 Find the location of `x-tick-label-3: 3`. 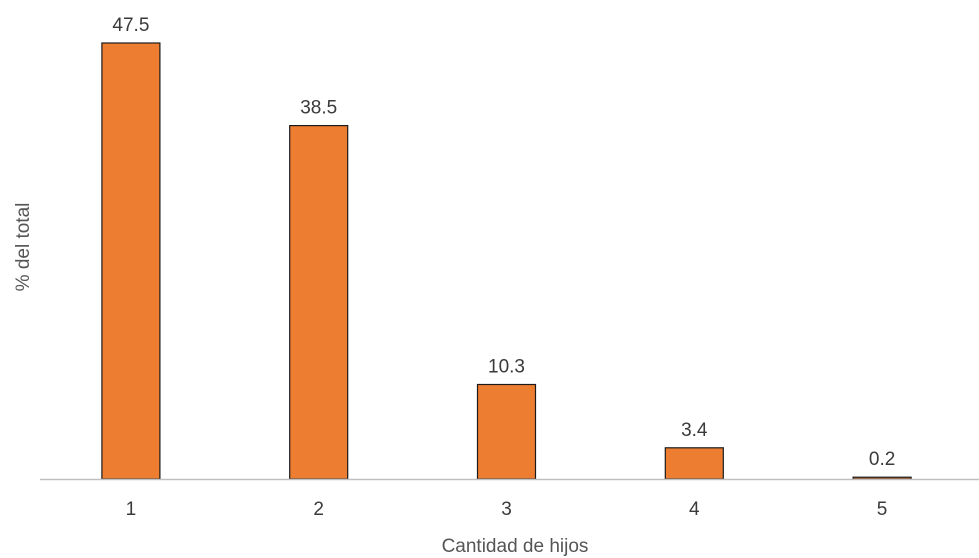

x-tick-label-3: 3 is located at coordinates (506, 509).